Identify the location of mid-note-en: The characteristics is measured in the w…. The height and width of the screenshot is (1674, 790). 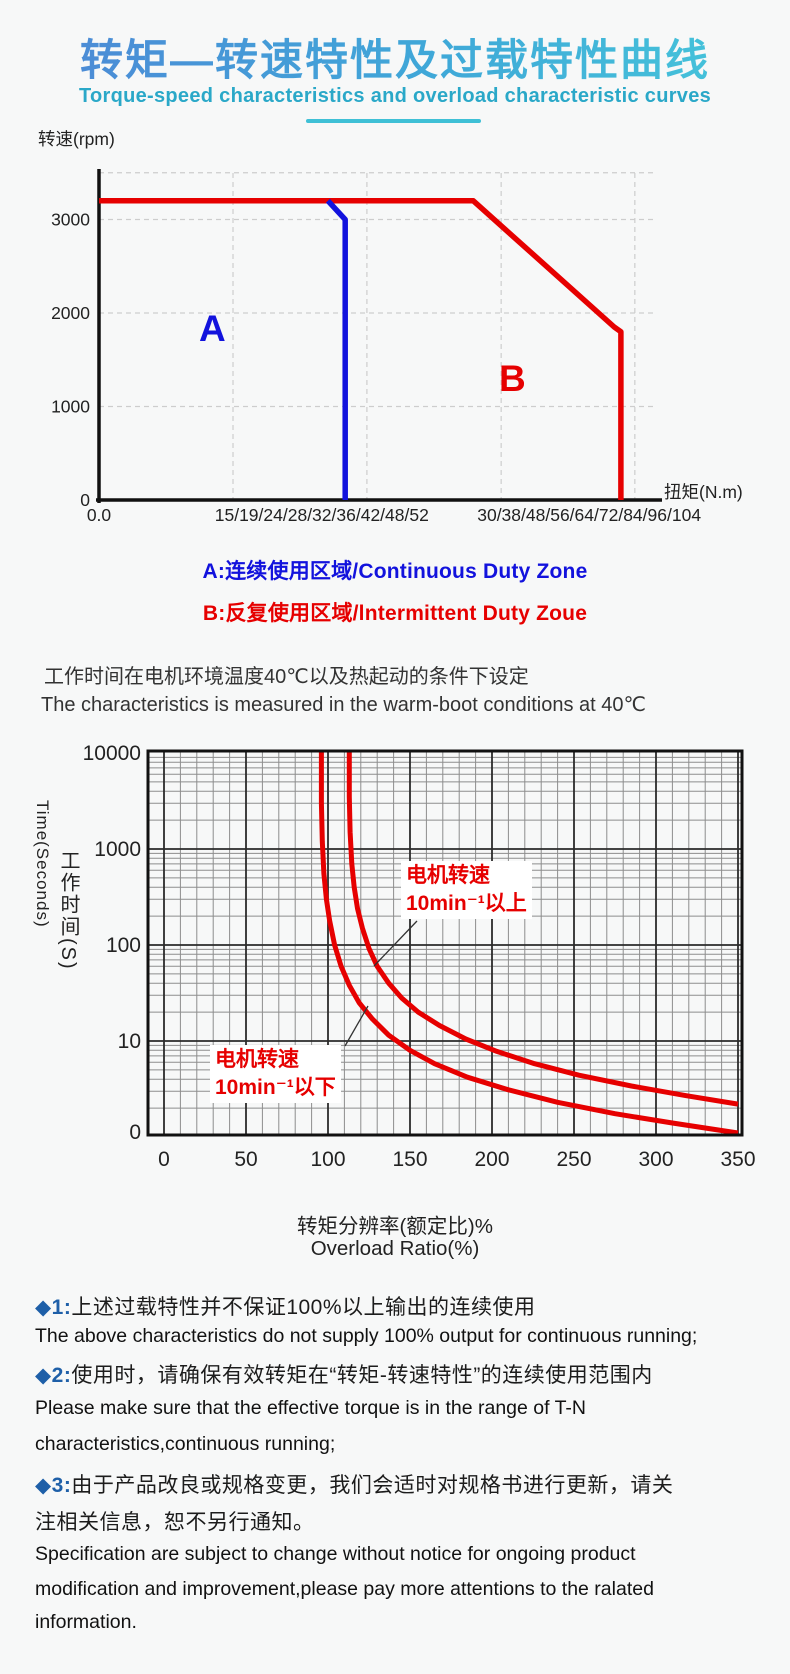
(343, 705).